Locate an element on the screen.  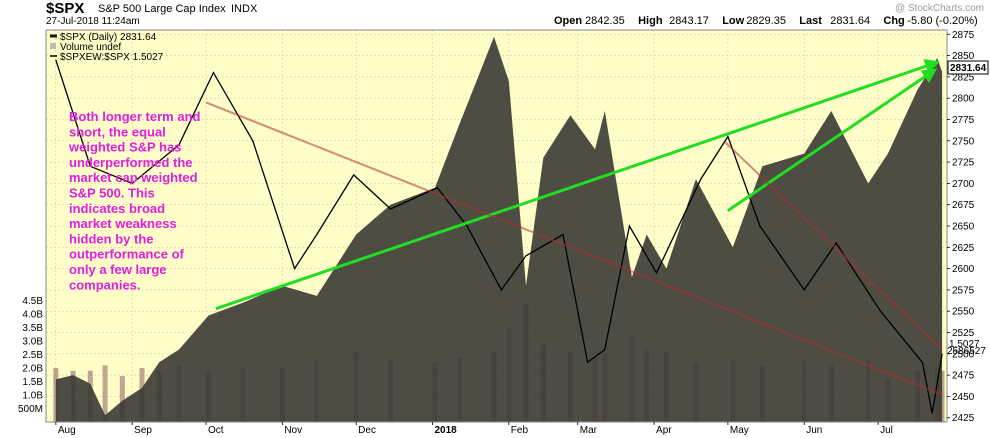
chart-index-name: S&P 500 Large Cap Index is located at coordinates (162, 9).